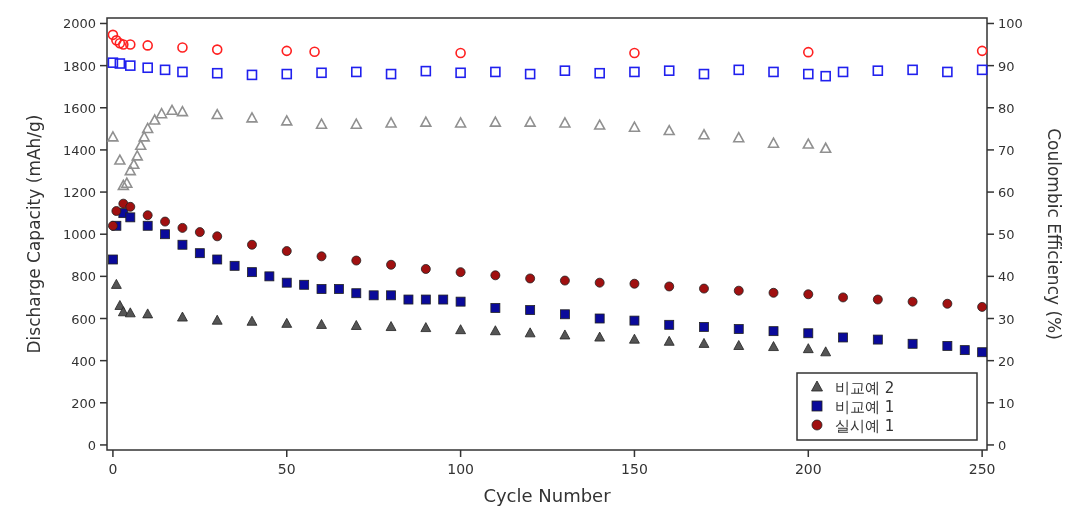 This screenshot has width=1071, height=515. I want to click on x-axis-title: Cycle Number, so click(547, 495).